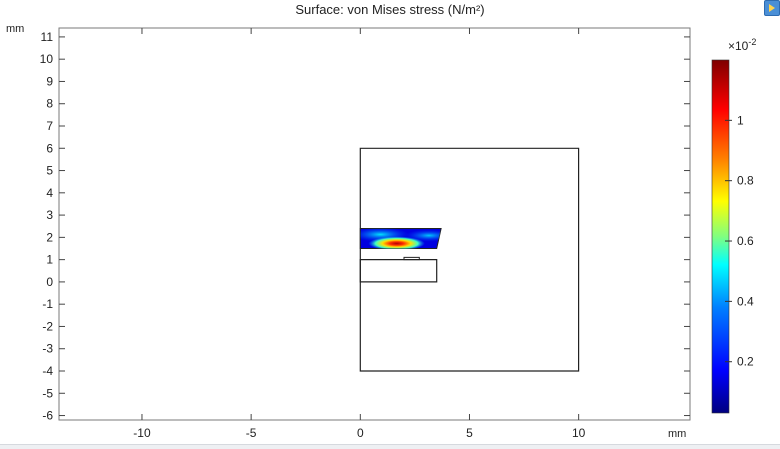 This screenshot has height=449, width=780. Describe the element at coordinates (49, 126) in the screenshot. I see `y-tick-label: 7` at that location.